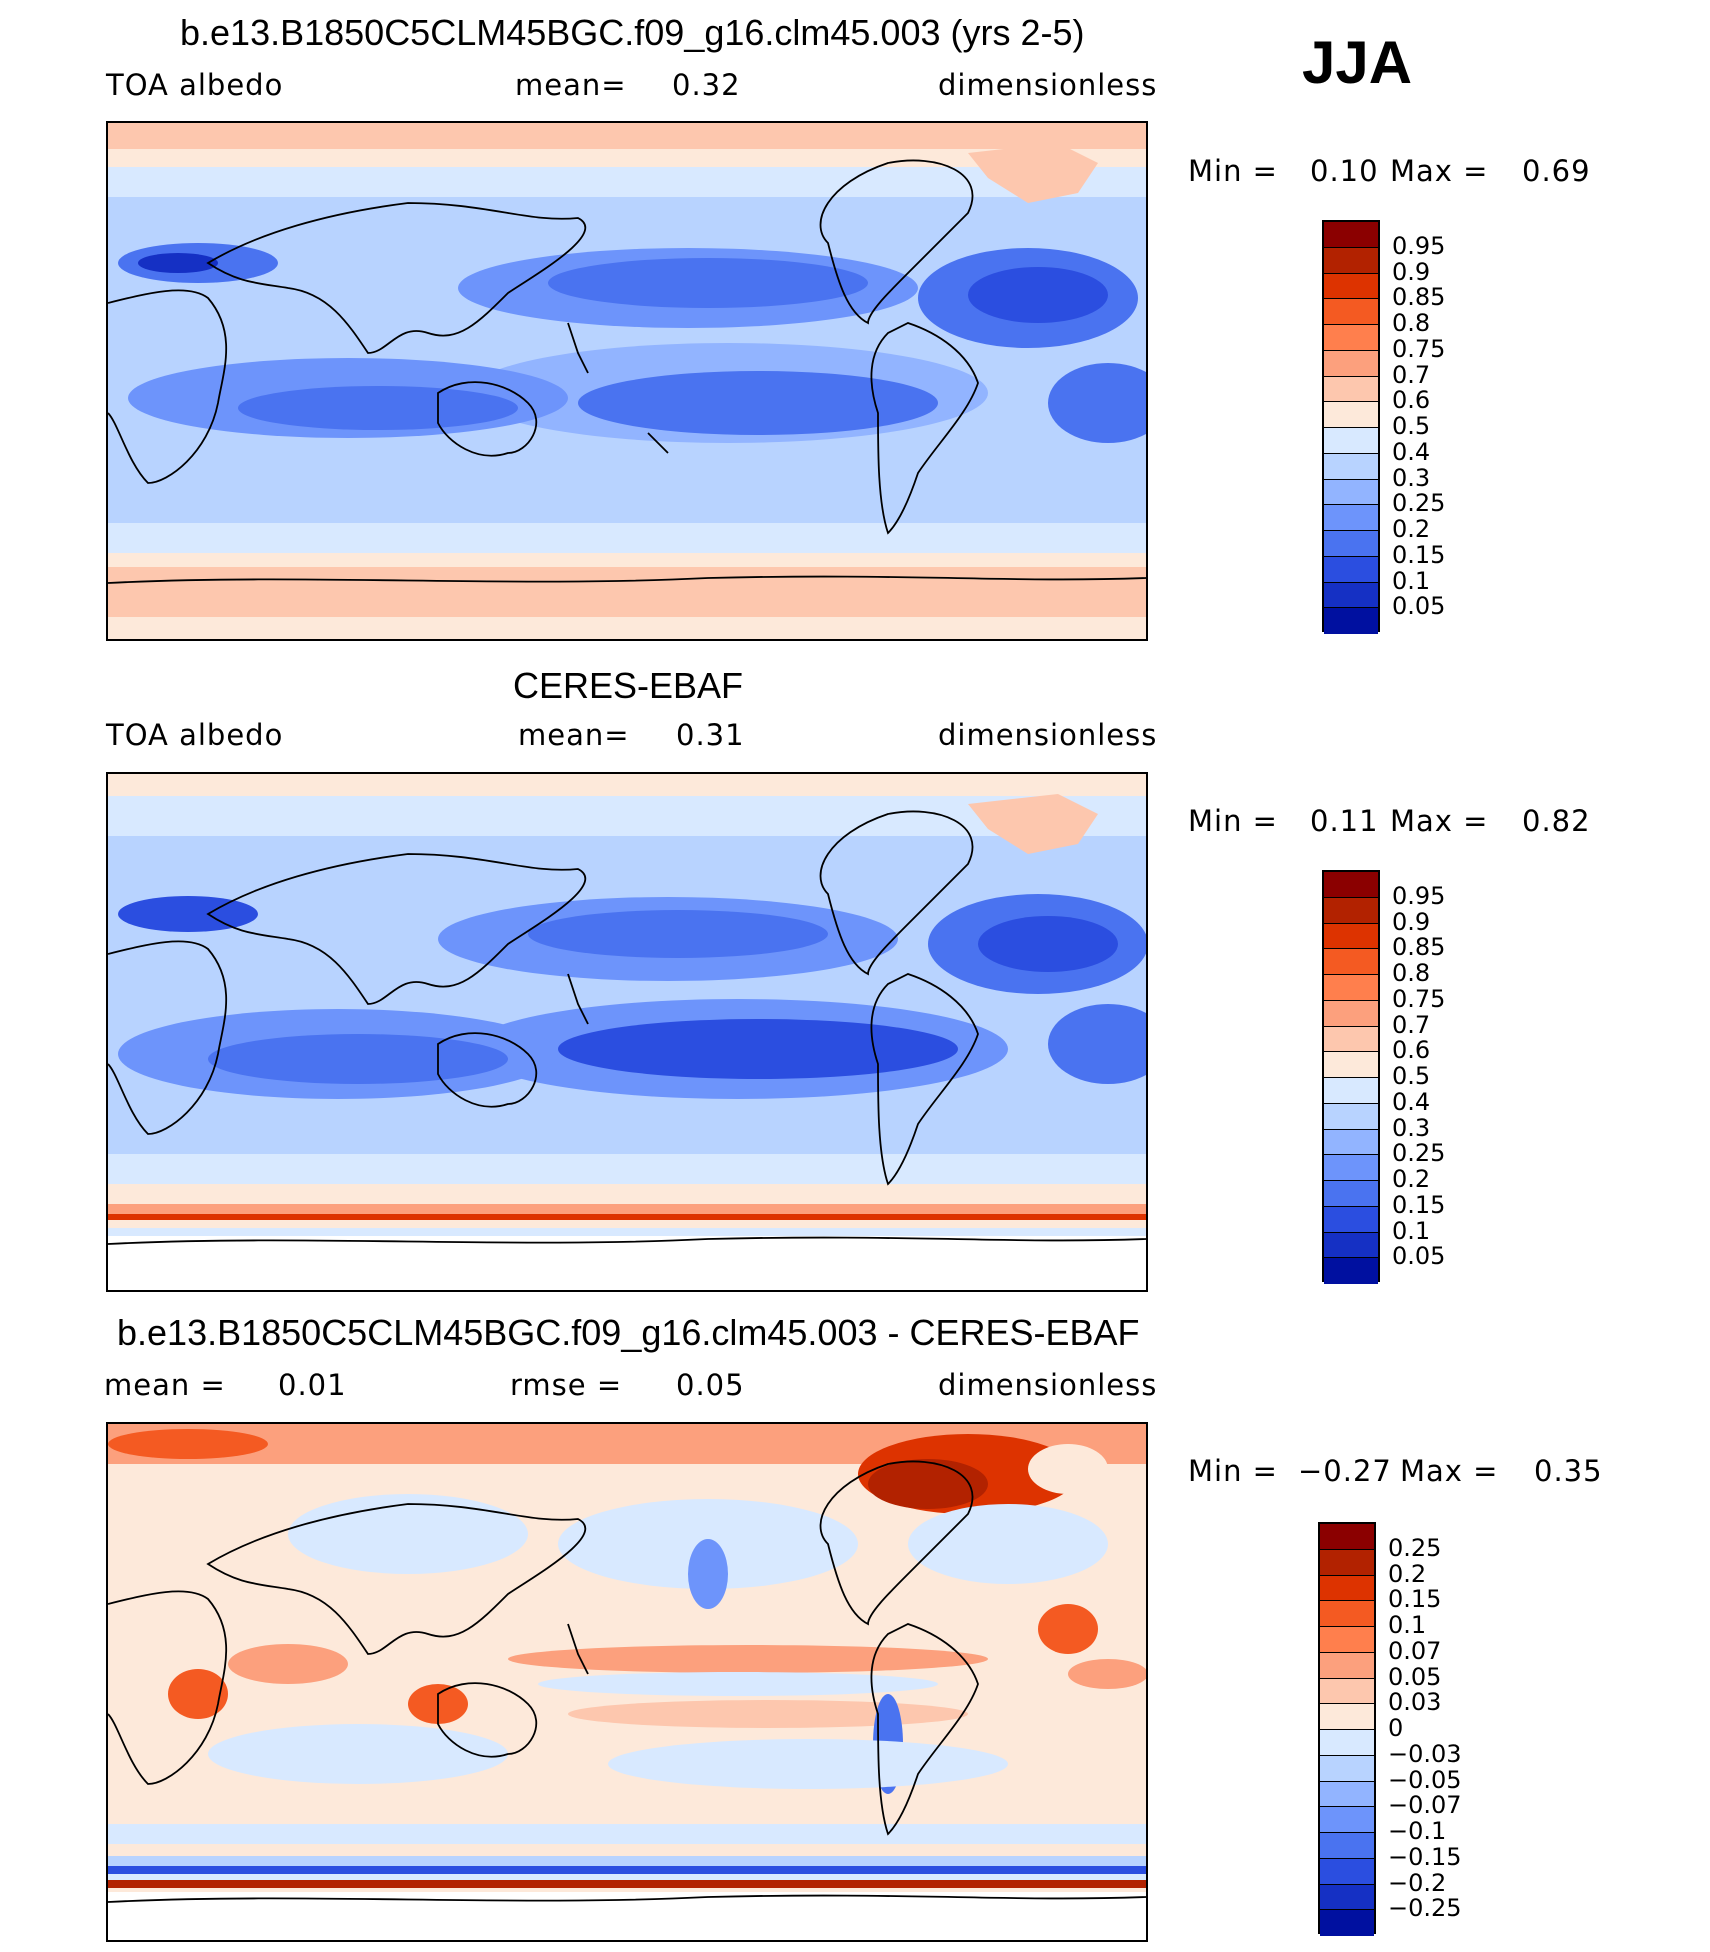  Describe the element at coordinates (1556, 821) in the screenshot. I see `panel2-max-value: 0.82` at that location.